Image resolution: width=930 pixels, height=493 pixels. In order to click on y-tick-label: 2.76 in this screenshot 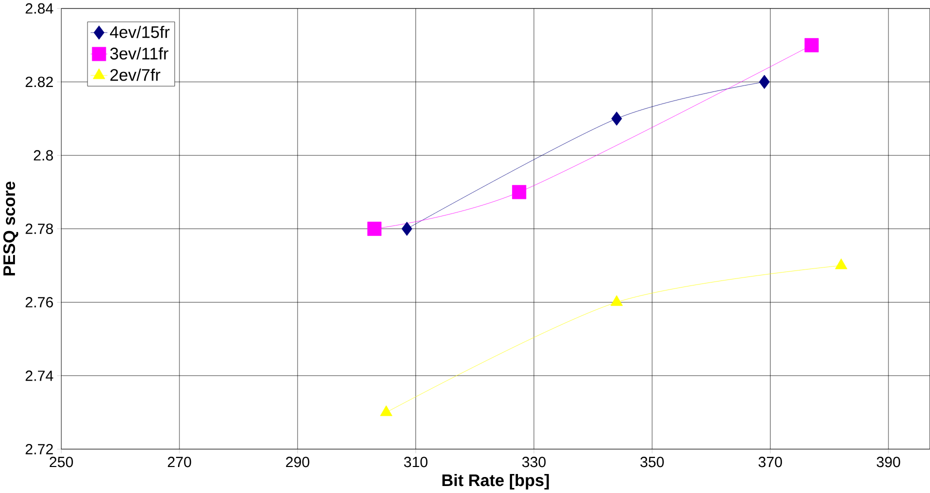, I will do `click(39, 302)`.